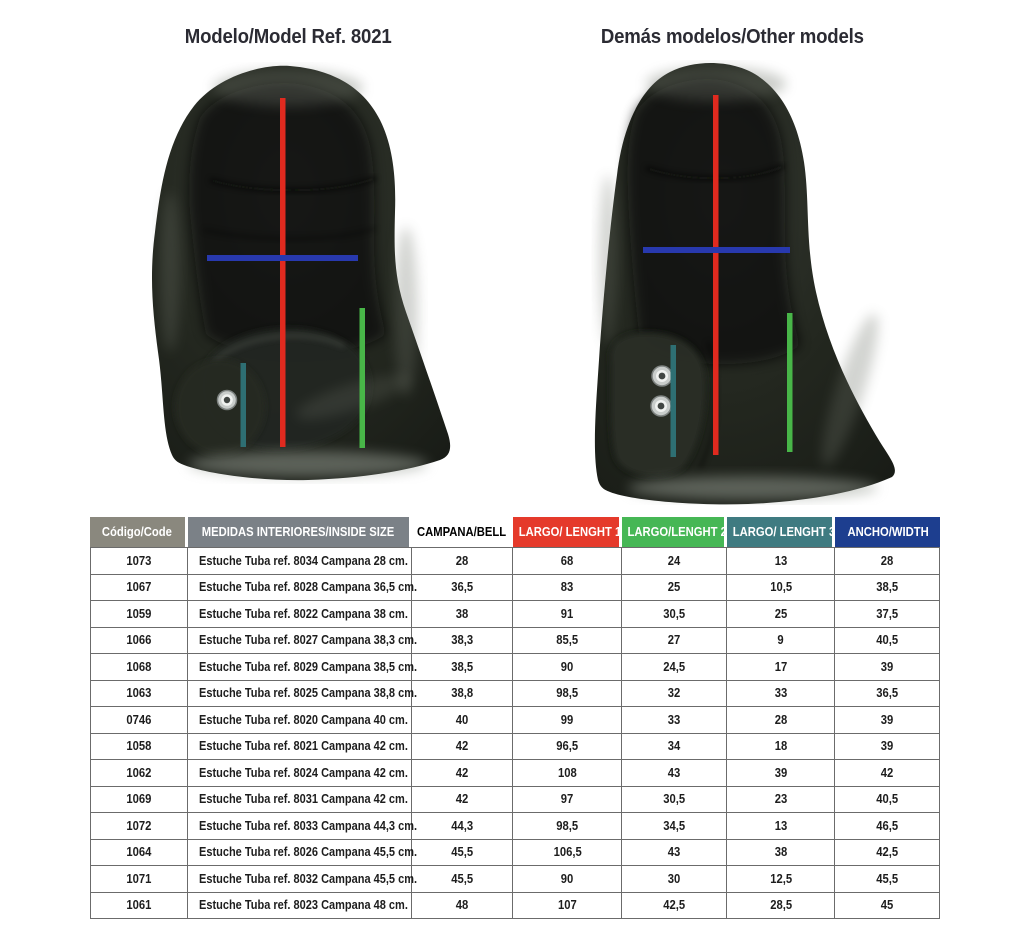  I want to click on cell-code: 1066, so click(139, 640).